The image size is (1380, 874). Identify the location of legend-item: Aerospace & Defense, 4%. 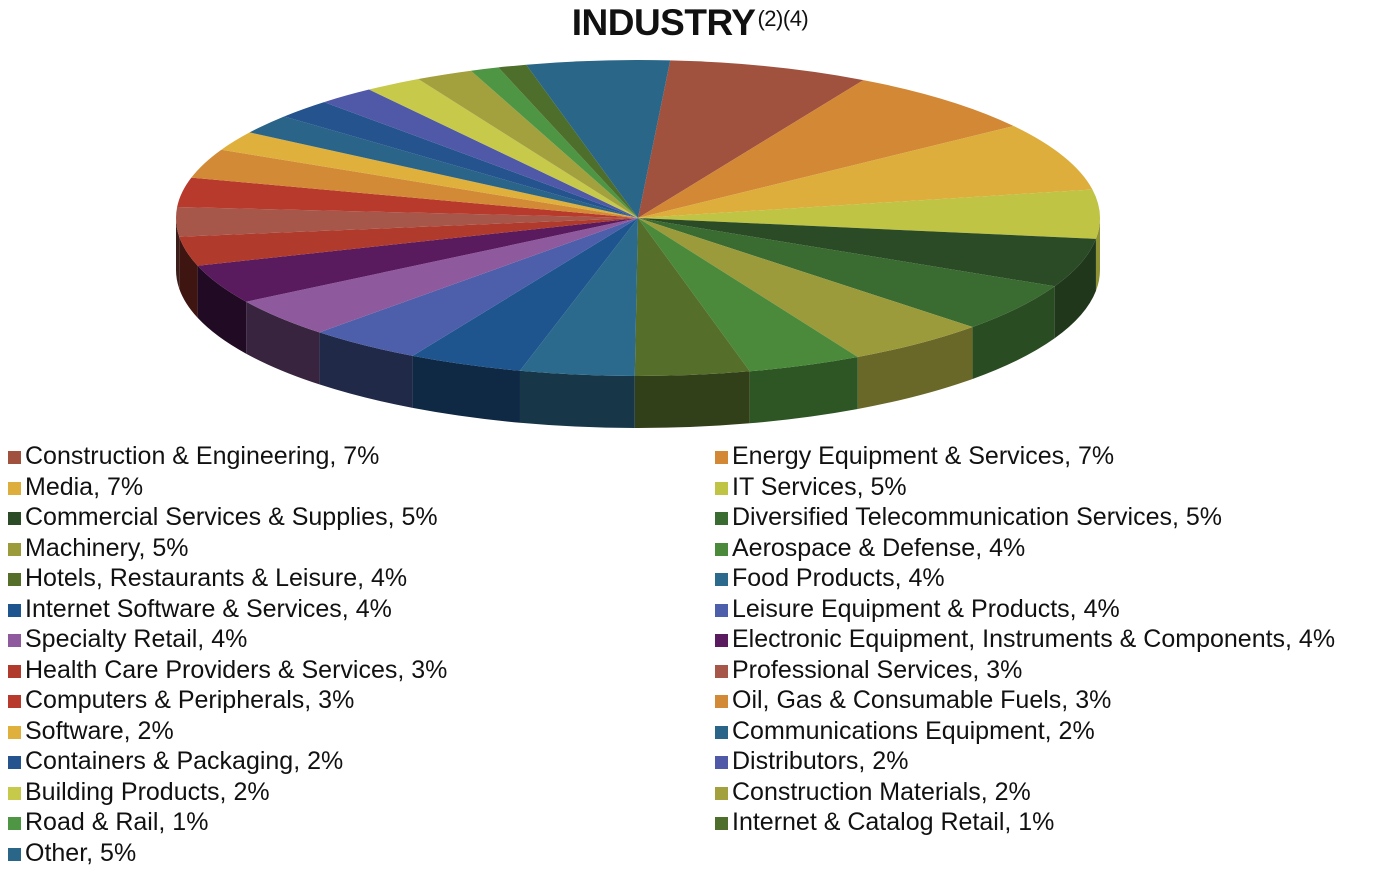
(870, 548).